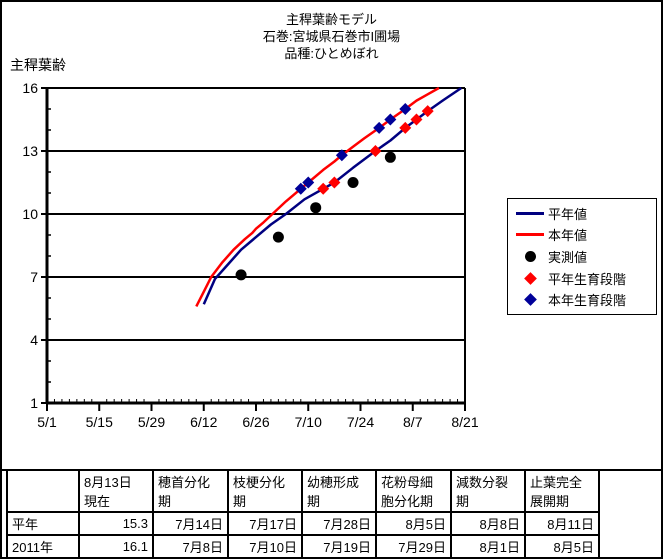 This screenshot has width=663, height=559. What do you see at coordinates (255, 422) in the screenshot?
I see `x-tick-label: 6/26` at bounding box center [255, 422].